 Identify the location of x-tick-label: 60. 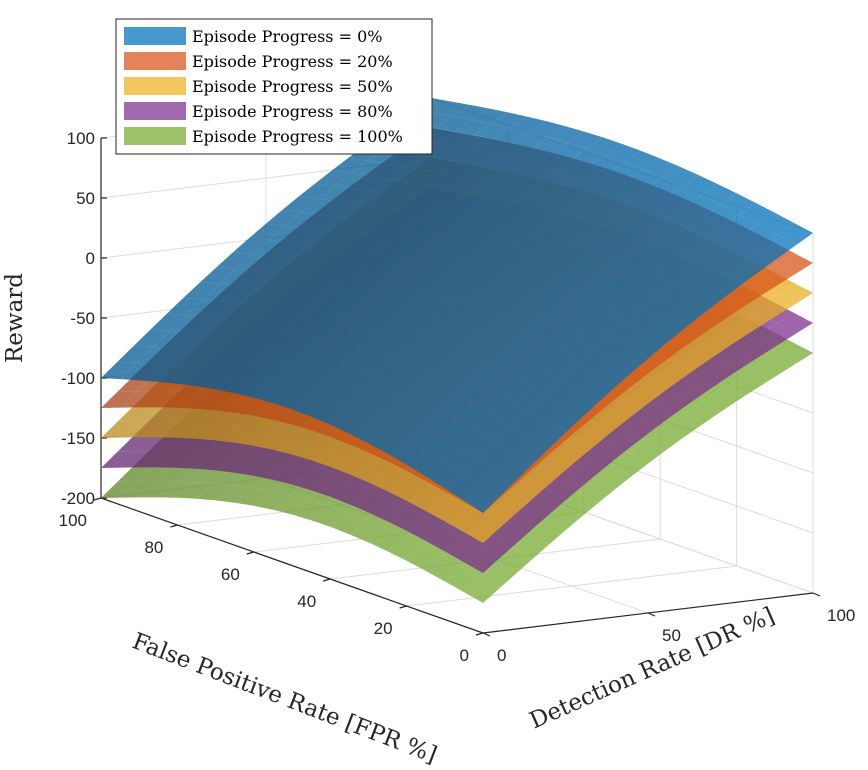
(230, 574).